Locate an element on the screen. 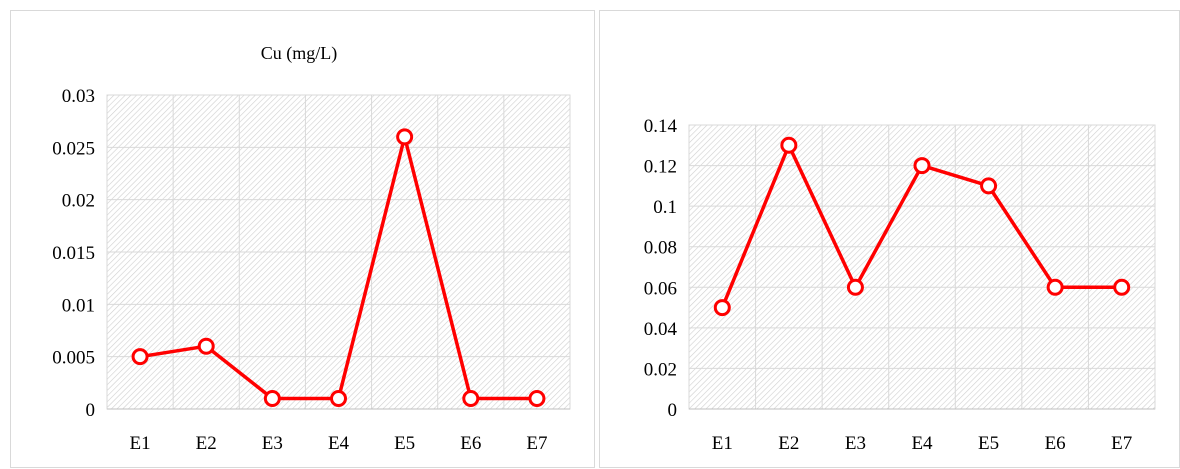  y-tick-label: 0.14 is located at coordinates (661, 126).